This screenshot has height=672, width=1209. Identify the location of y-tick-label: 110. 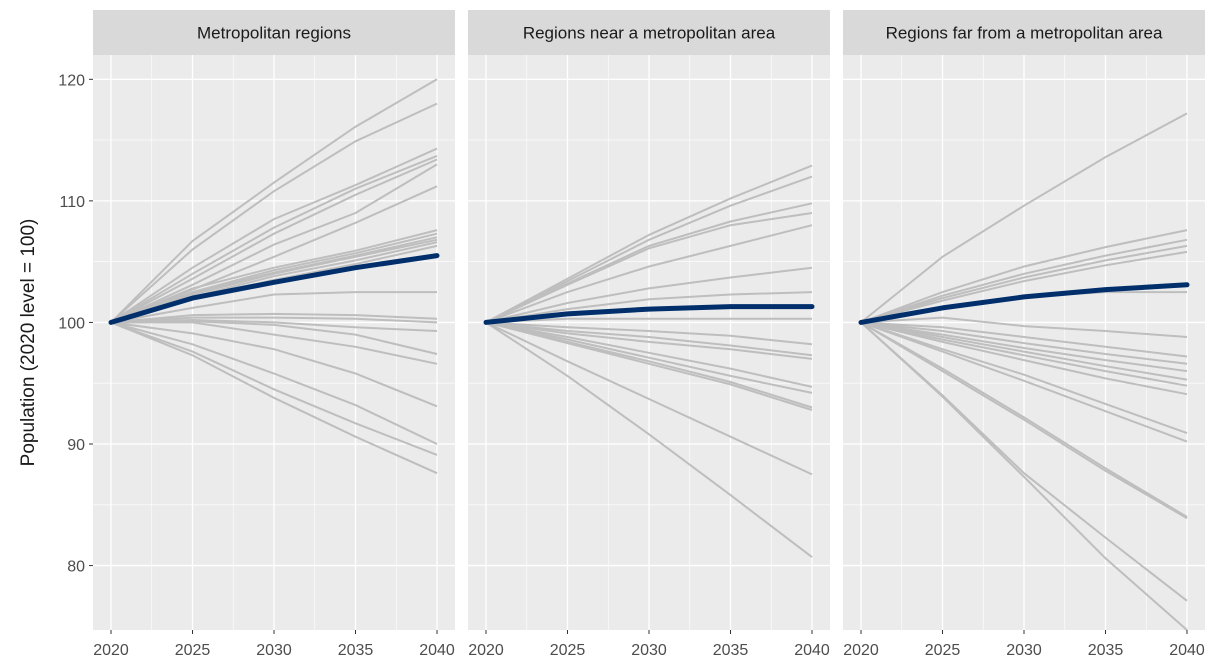
(72, 202).